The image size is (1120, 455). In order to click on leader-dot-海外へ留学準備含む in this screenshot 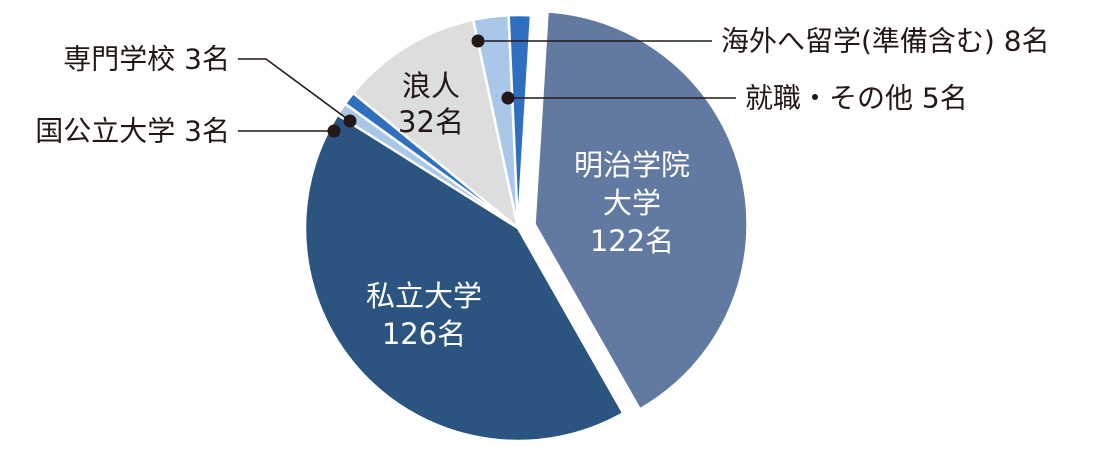, I will do `click(478, 41)`.